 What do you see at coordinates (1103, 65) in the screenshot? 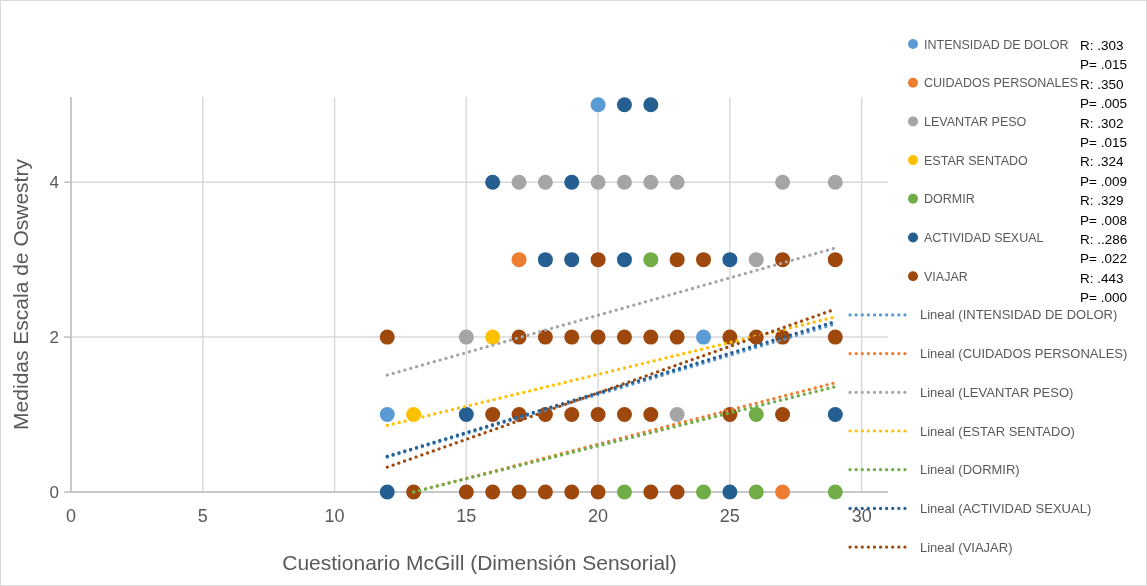
I see `text: P= .015` at bounding box center [1103, 65].